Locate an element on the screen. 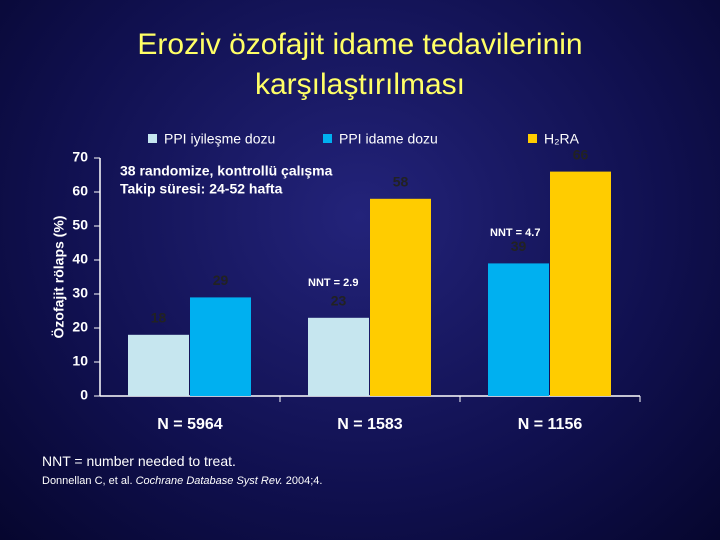  y-axis-label: Özofajit rölaps (%) is located at coordinates (59, 277).